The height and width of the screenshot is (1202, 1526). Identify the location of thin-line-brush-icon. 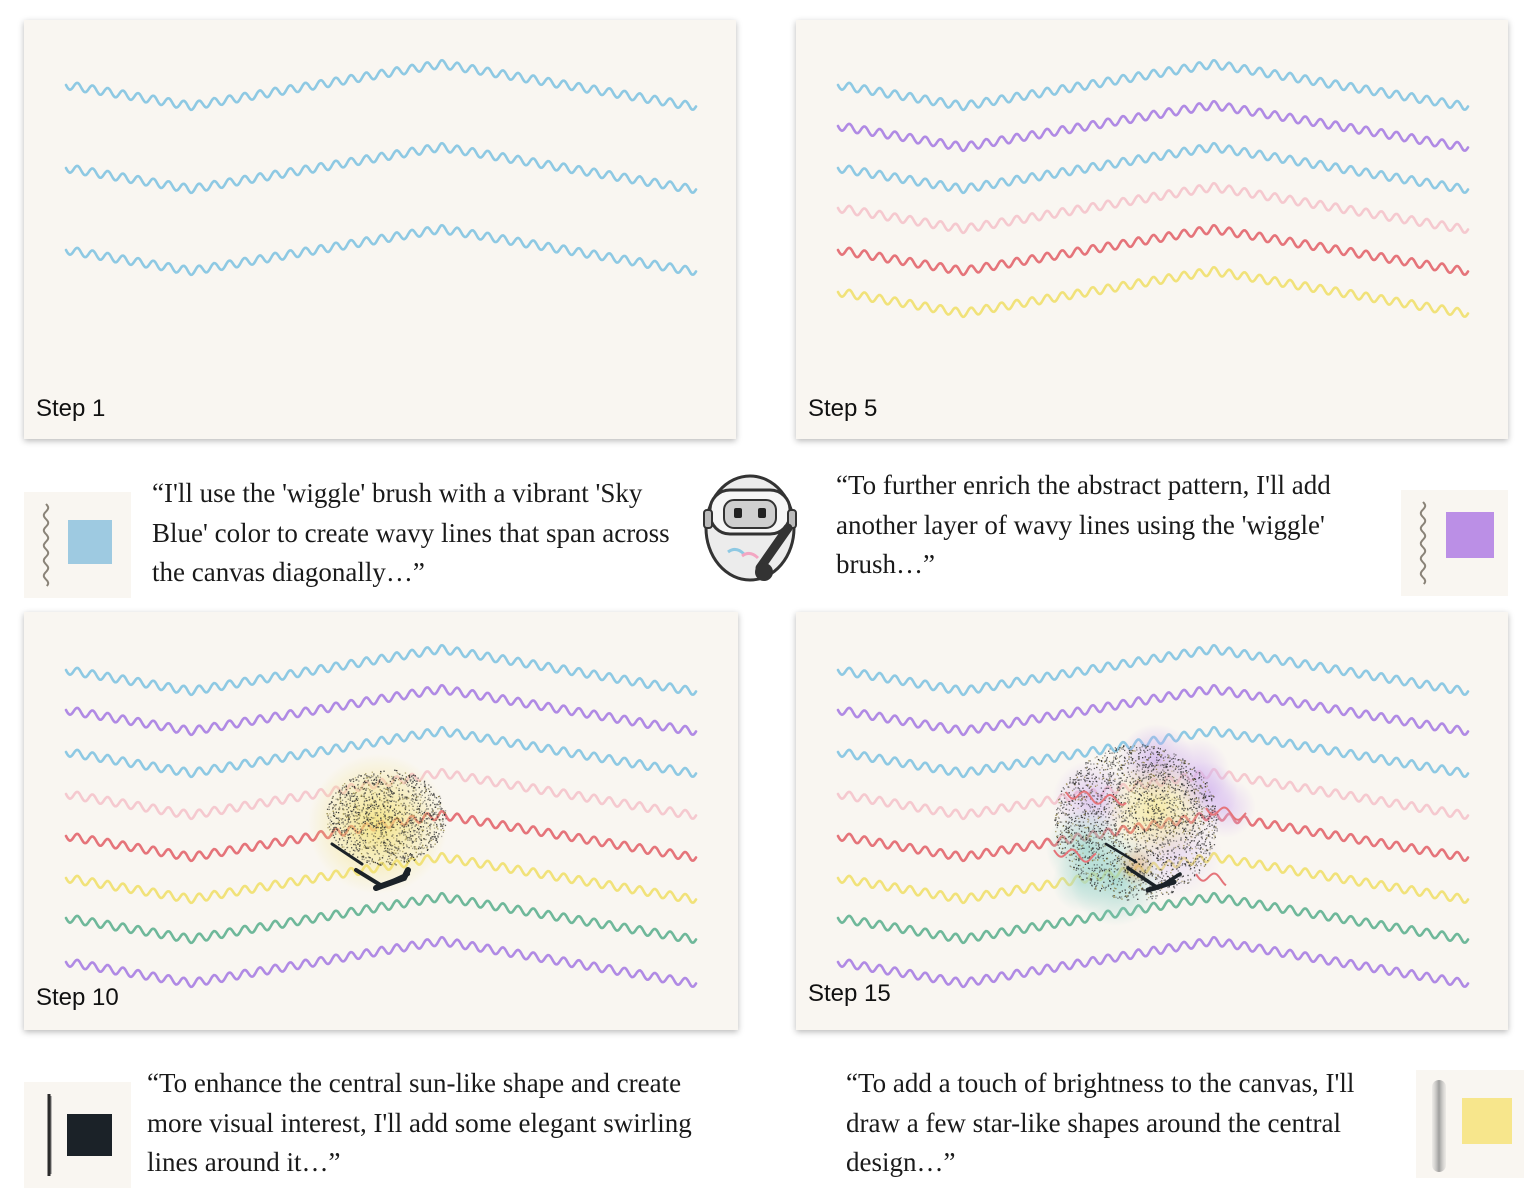
(49, 1135).